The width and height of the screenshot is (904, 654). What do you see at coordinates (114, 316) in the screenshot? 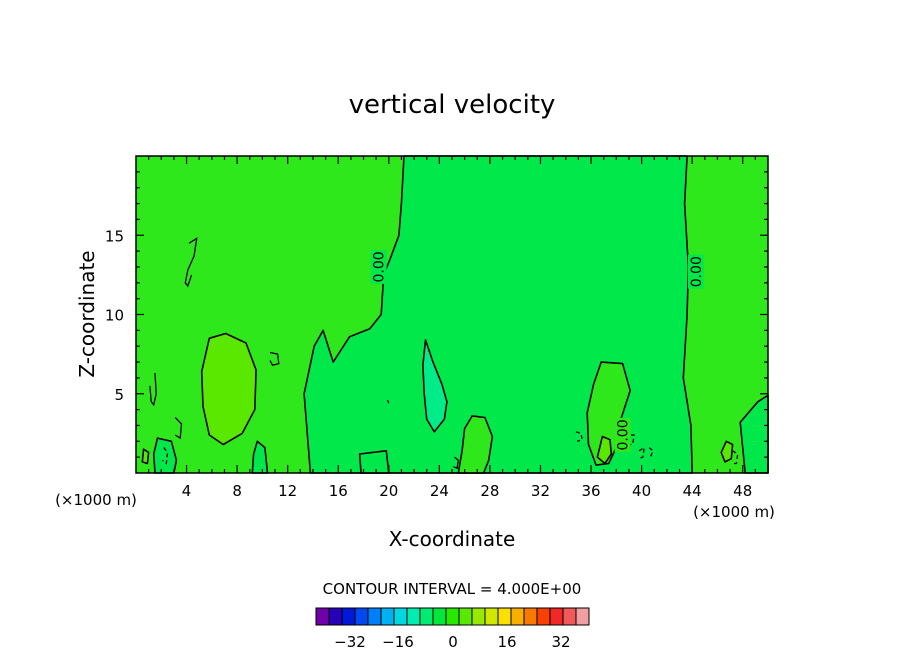
I see `y-tick-label: 10` at bounding box center [114, 316].